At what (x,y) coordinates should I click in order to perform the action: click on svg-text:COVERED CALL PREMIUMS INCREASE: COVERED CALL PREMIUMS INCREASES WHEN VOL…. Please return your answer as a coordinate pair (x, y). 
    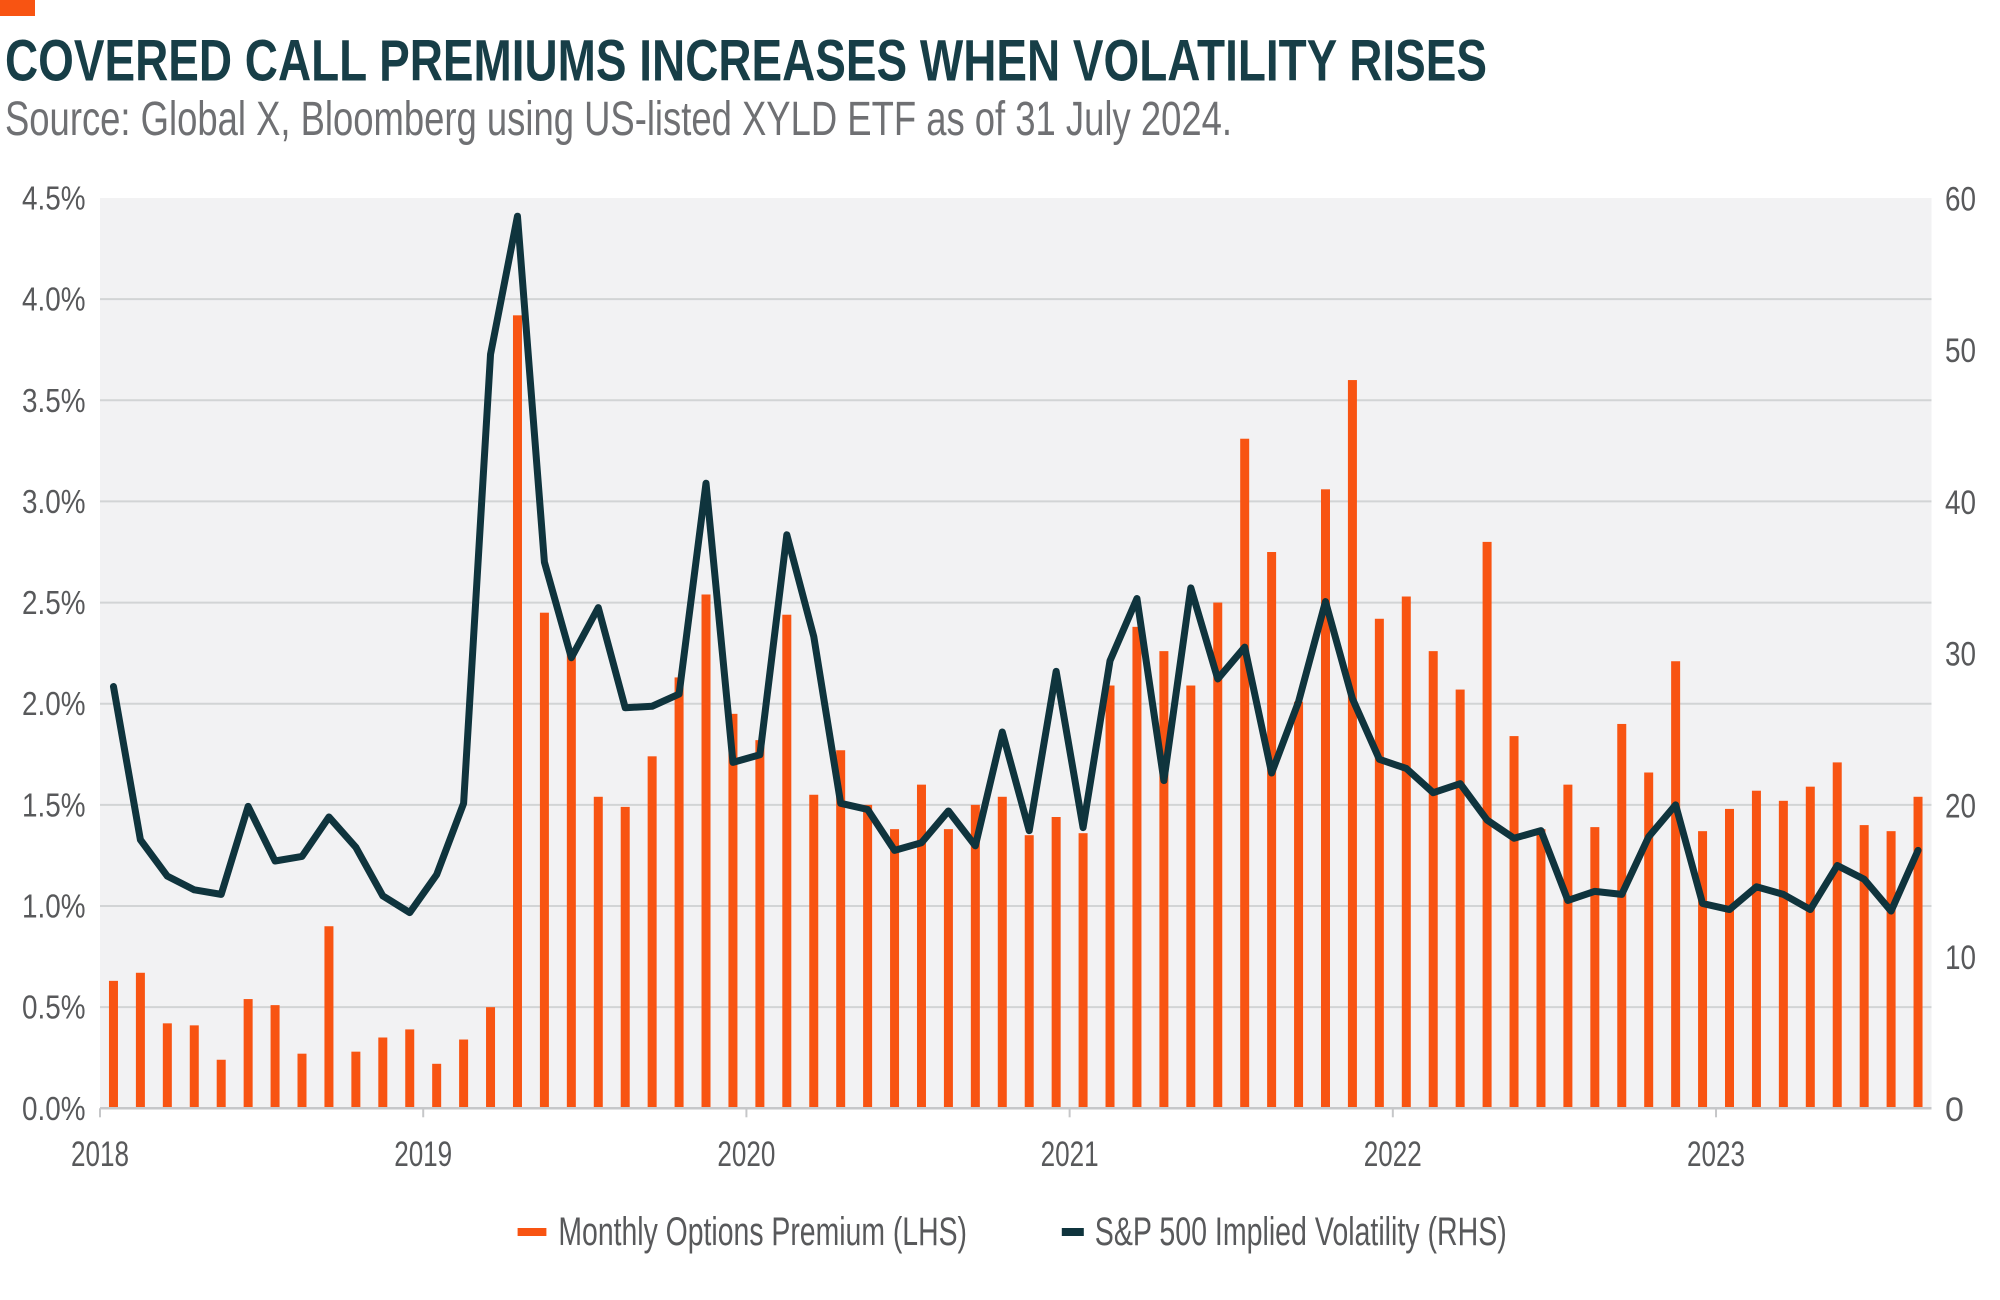
    Looking at the image, I should click on (746, 61).